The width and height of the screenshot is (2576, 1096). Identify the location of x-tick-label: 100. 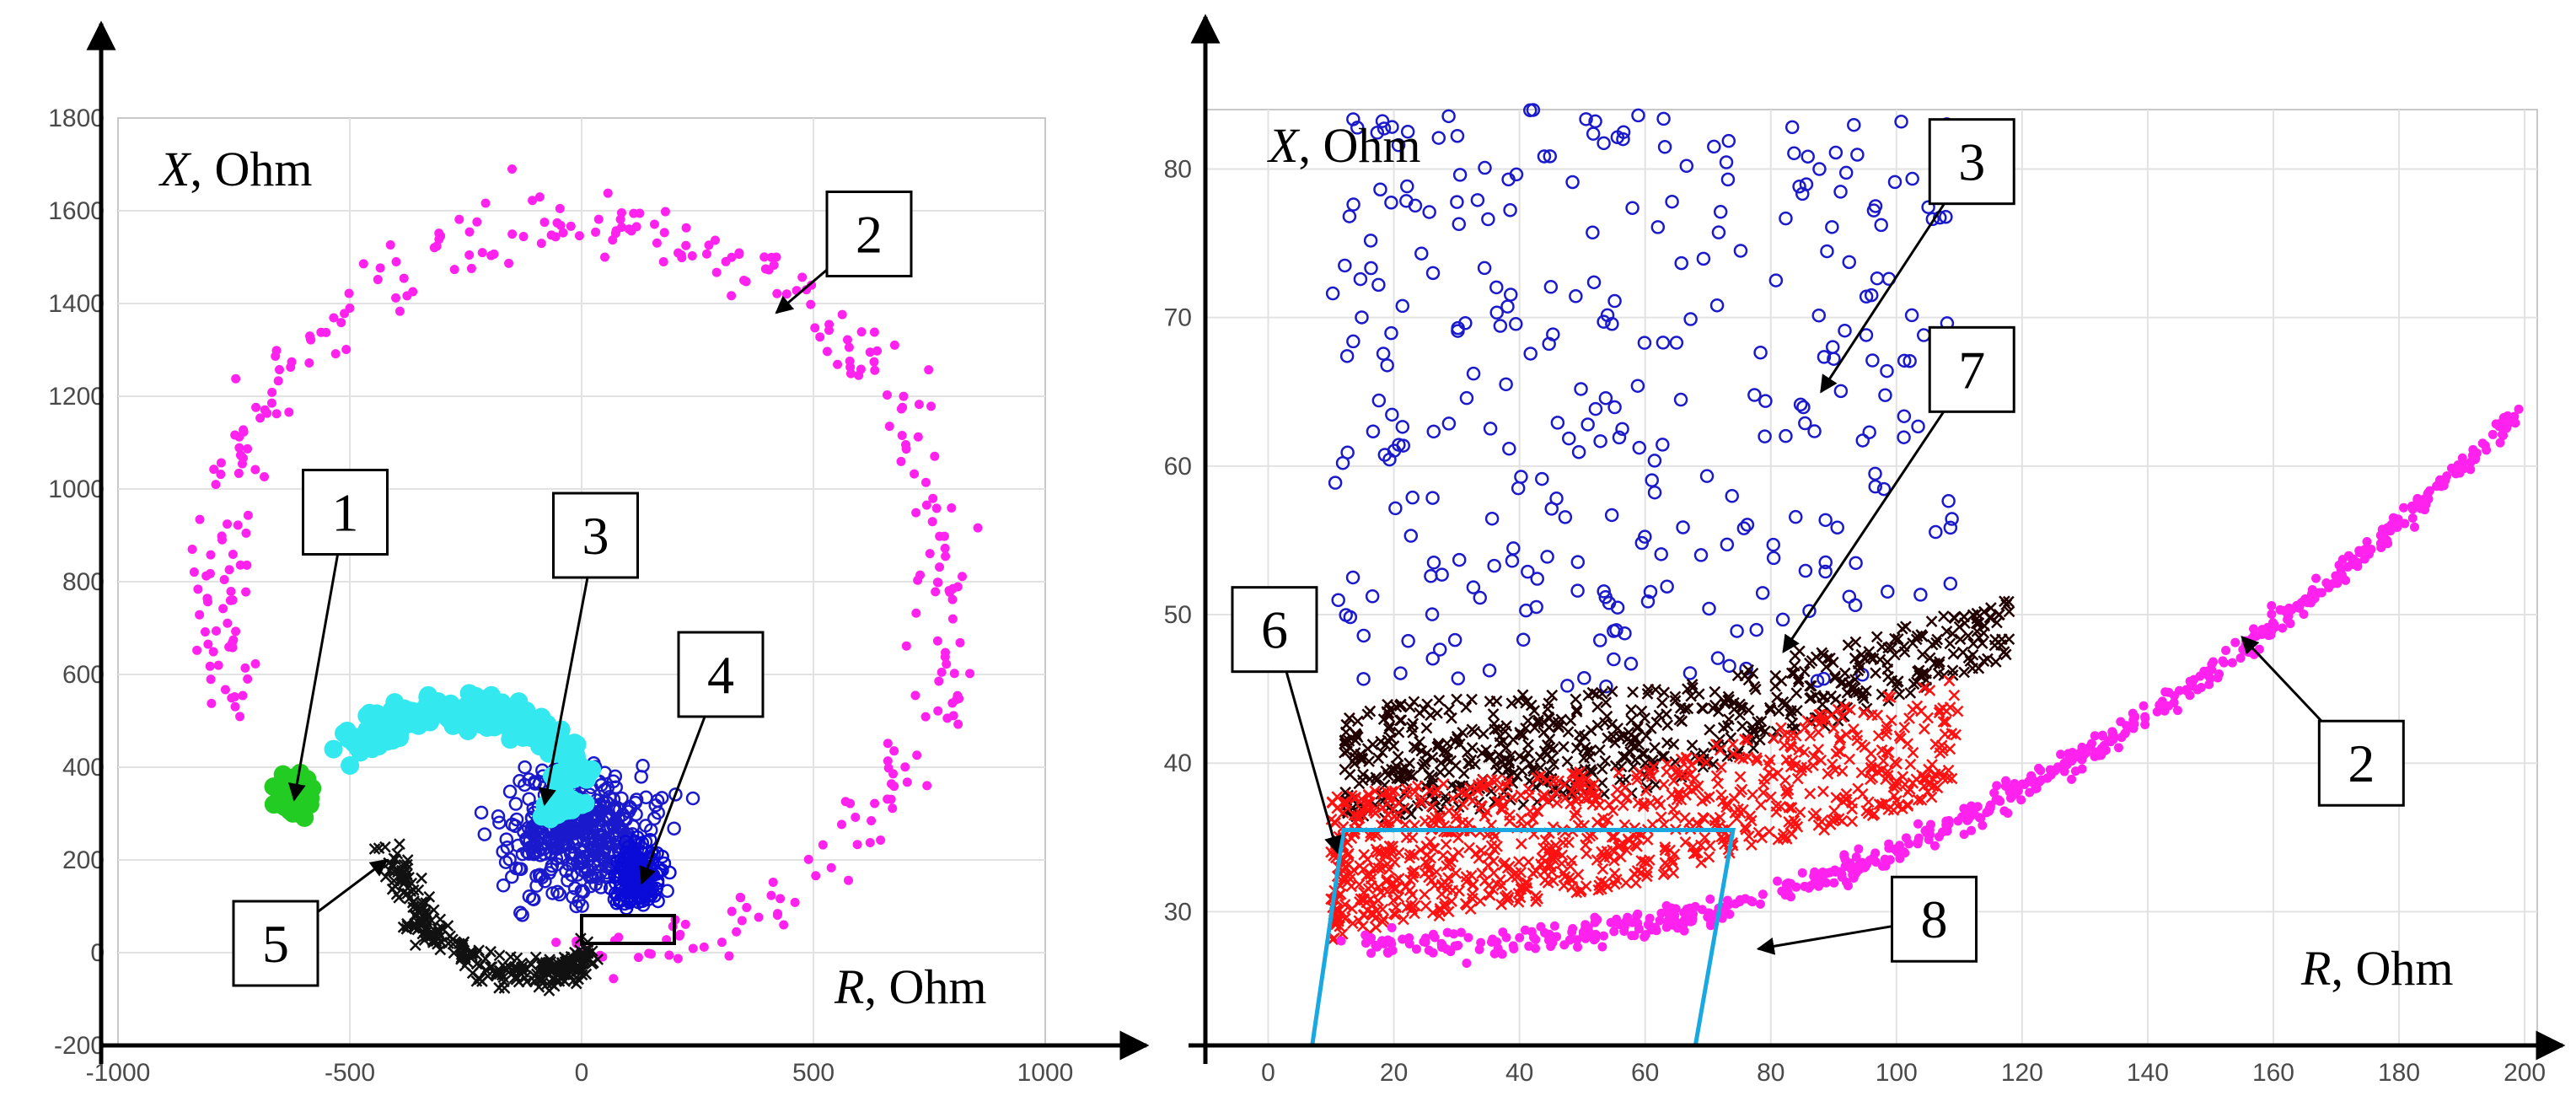
(1897, 1073).